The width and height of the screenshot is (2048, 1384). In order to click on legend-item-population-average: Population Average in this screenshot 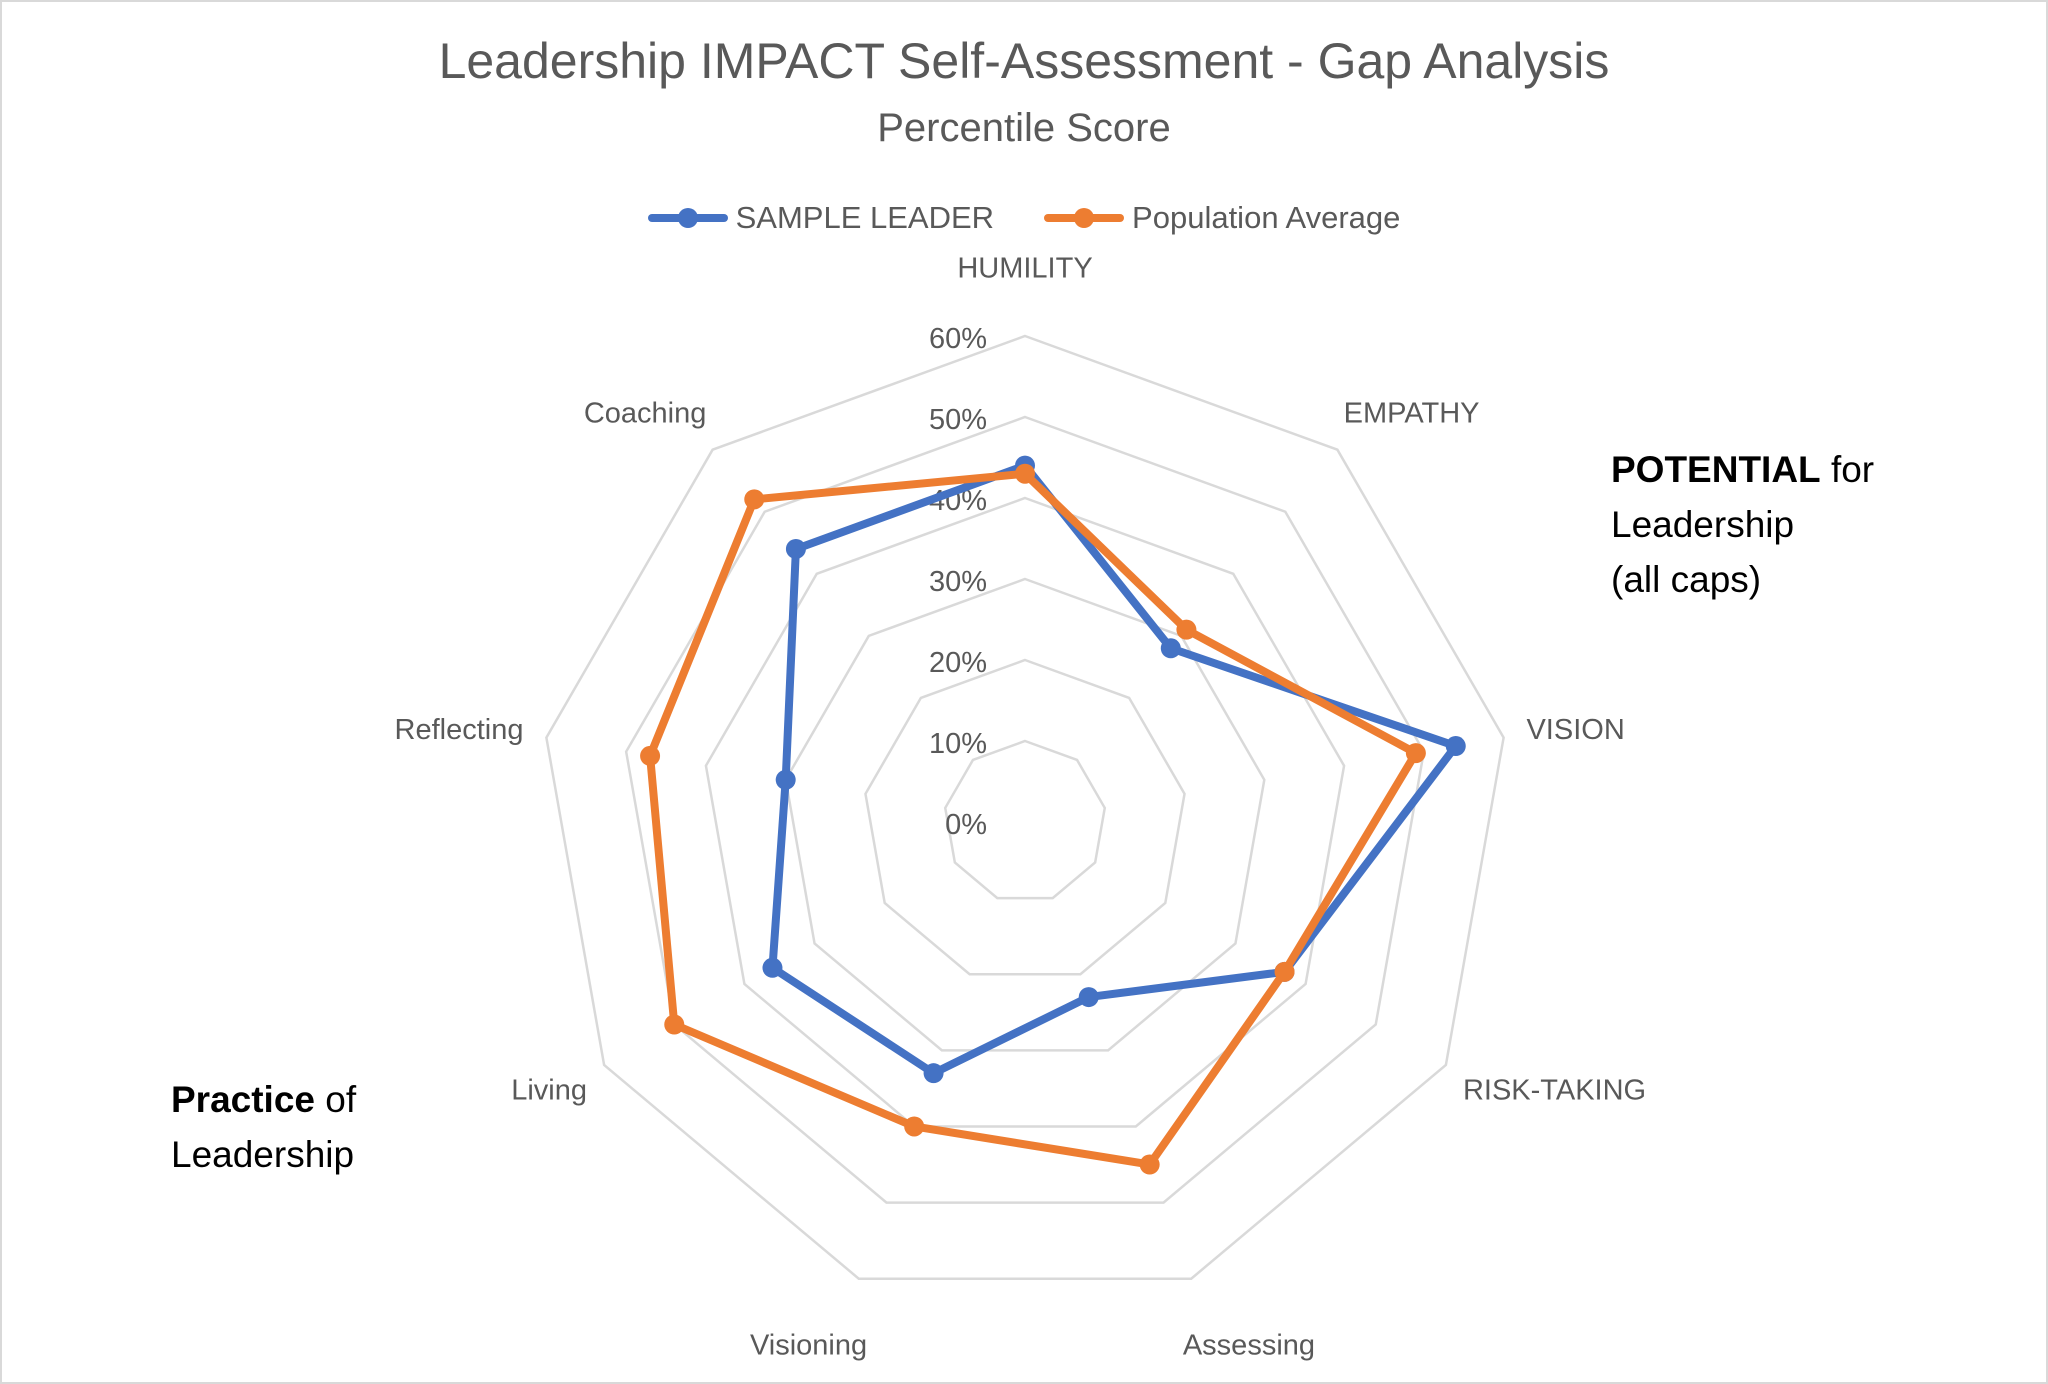, I will do `click(1222, 218)`.